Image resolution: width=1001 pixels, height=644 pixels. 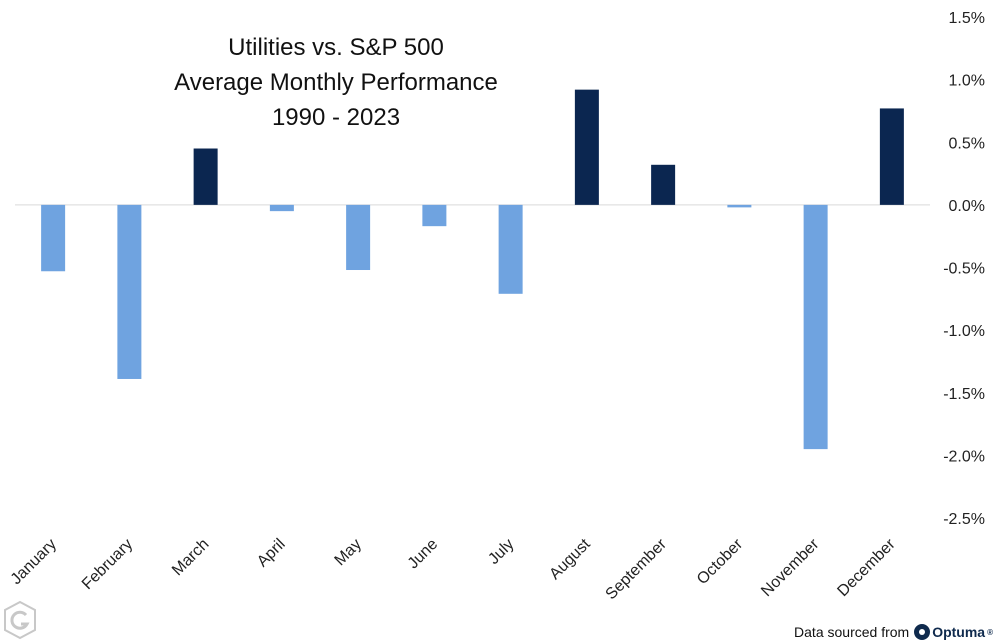 I want to click on y-tick-label: -0.5%, so click(x=964, y=269).